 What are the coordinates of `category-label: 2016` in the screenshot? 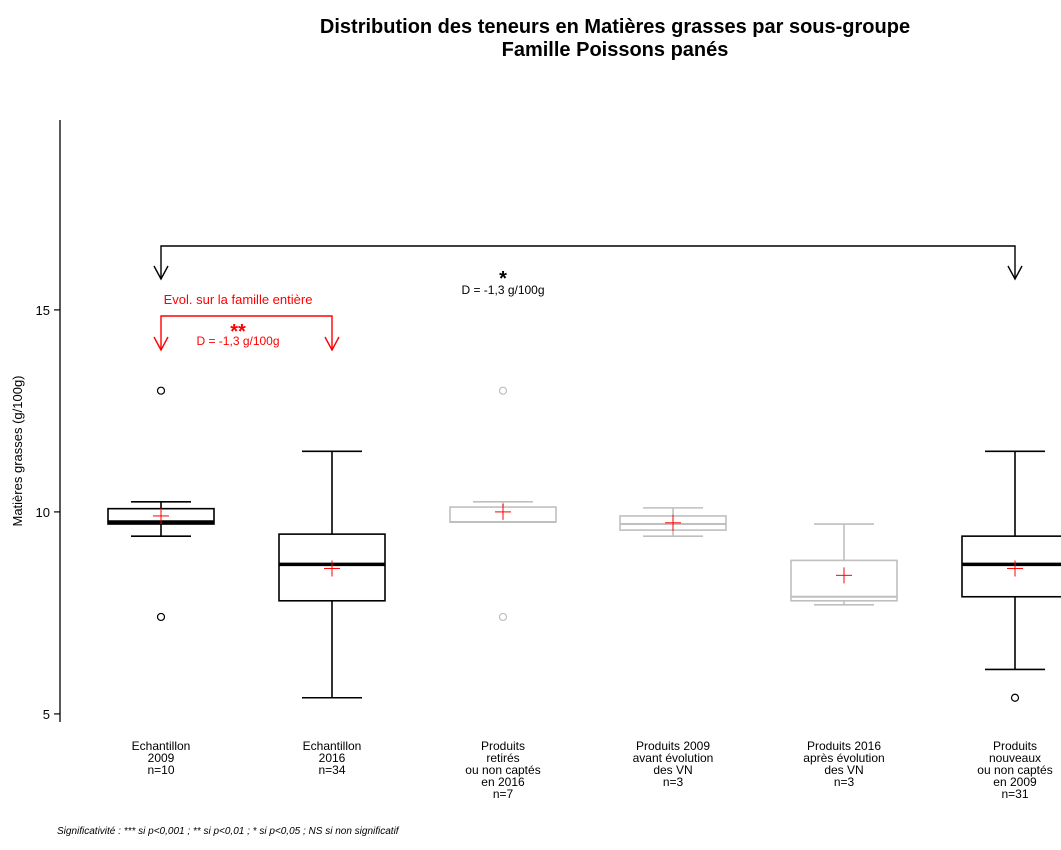 It's located at (332, 758).